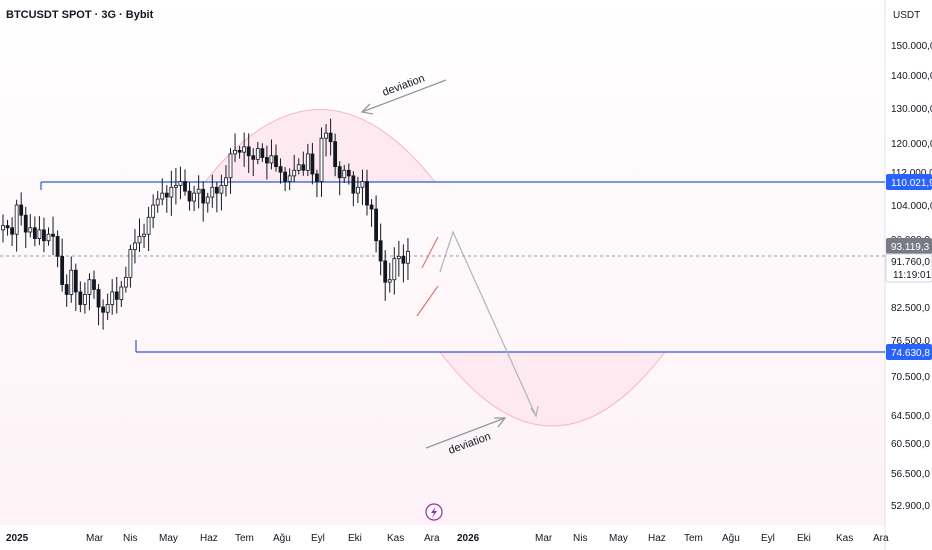 The image size is (932, 550). What do you see at coordinates (430, 252) in the screenshot?
I see `channel-line-upper` at bounding box center [430, 252].